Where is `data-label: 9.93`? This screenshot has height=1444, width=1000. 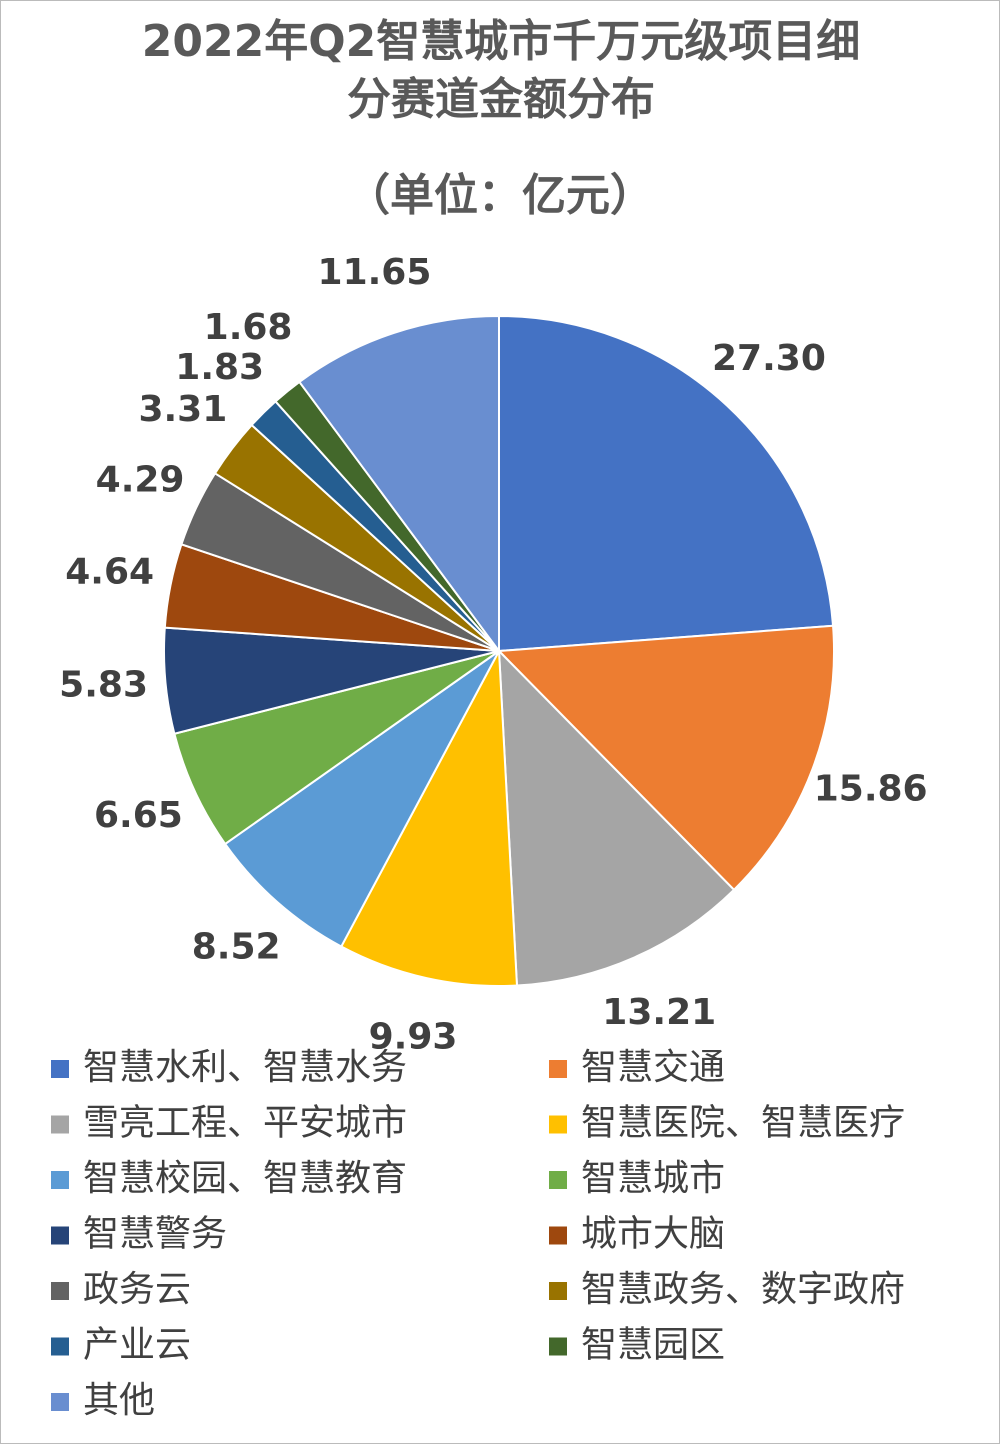 data-label: 9.93 is located at coordinates (413, 1037).